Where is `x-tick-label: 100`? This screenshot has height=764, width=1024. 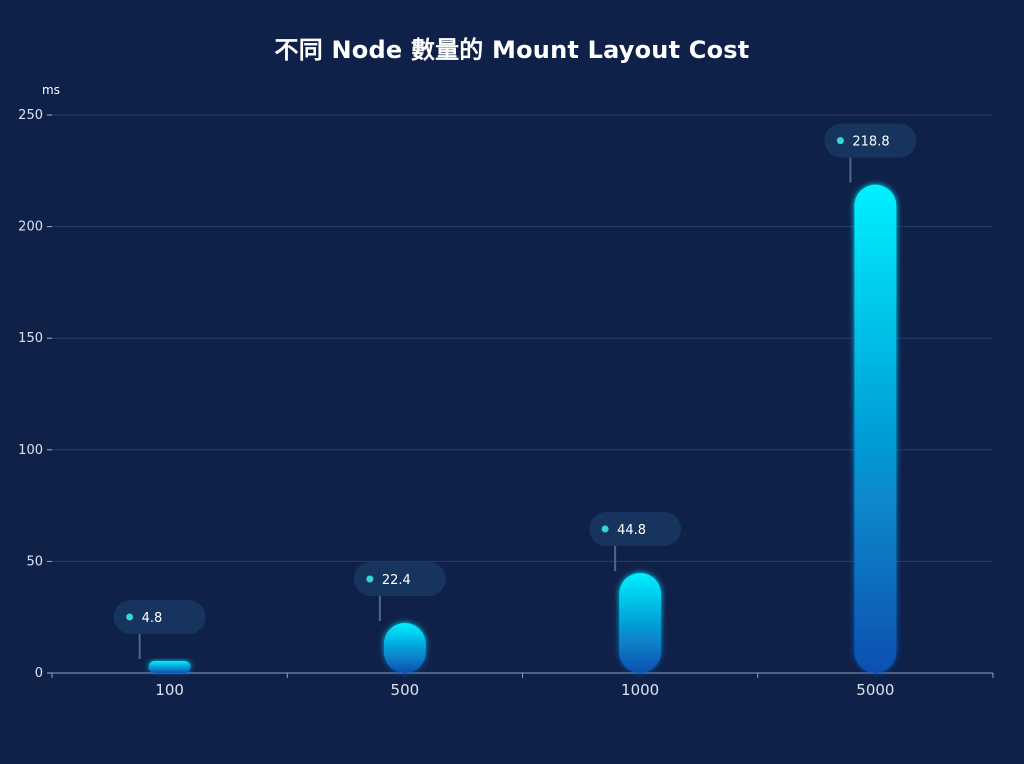
x-tick-label: 100 is located at coordinates (169, 690).